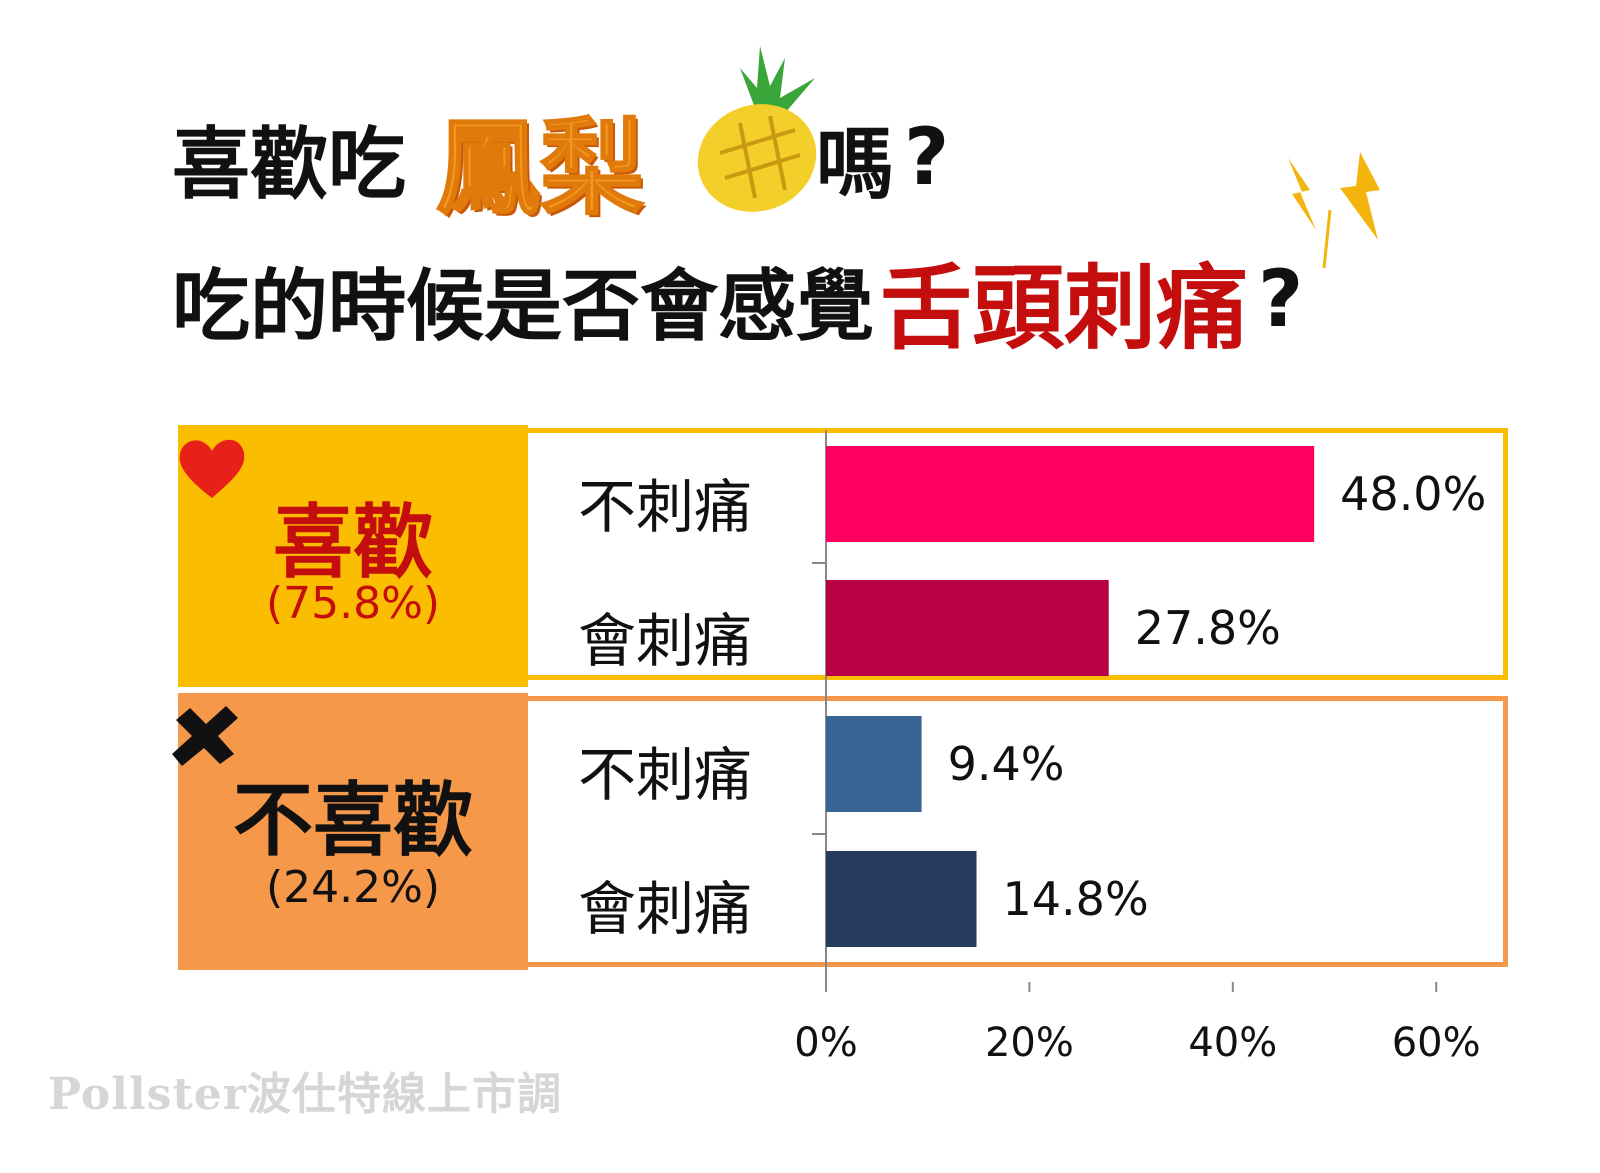  I want to click on bar-value-label: 9.4%, so click(1006, 764).